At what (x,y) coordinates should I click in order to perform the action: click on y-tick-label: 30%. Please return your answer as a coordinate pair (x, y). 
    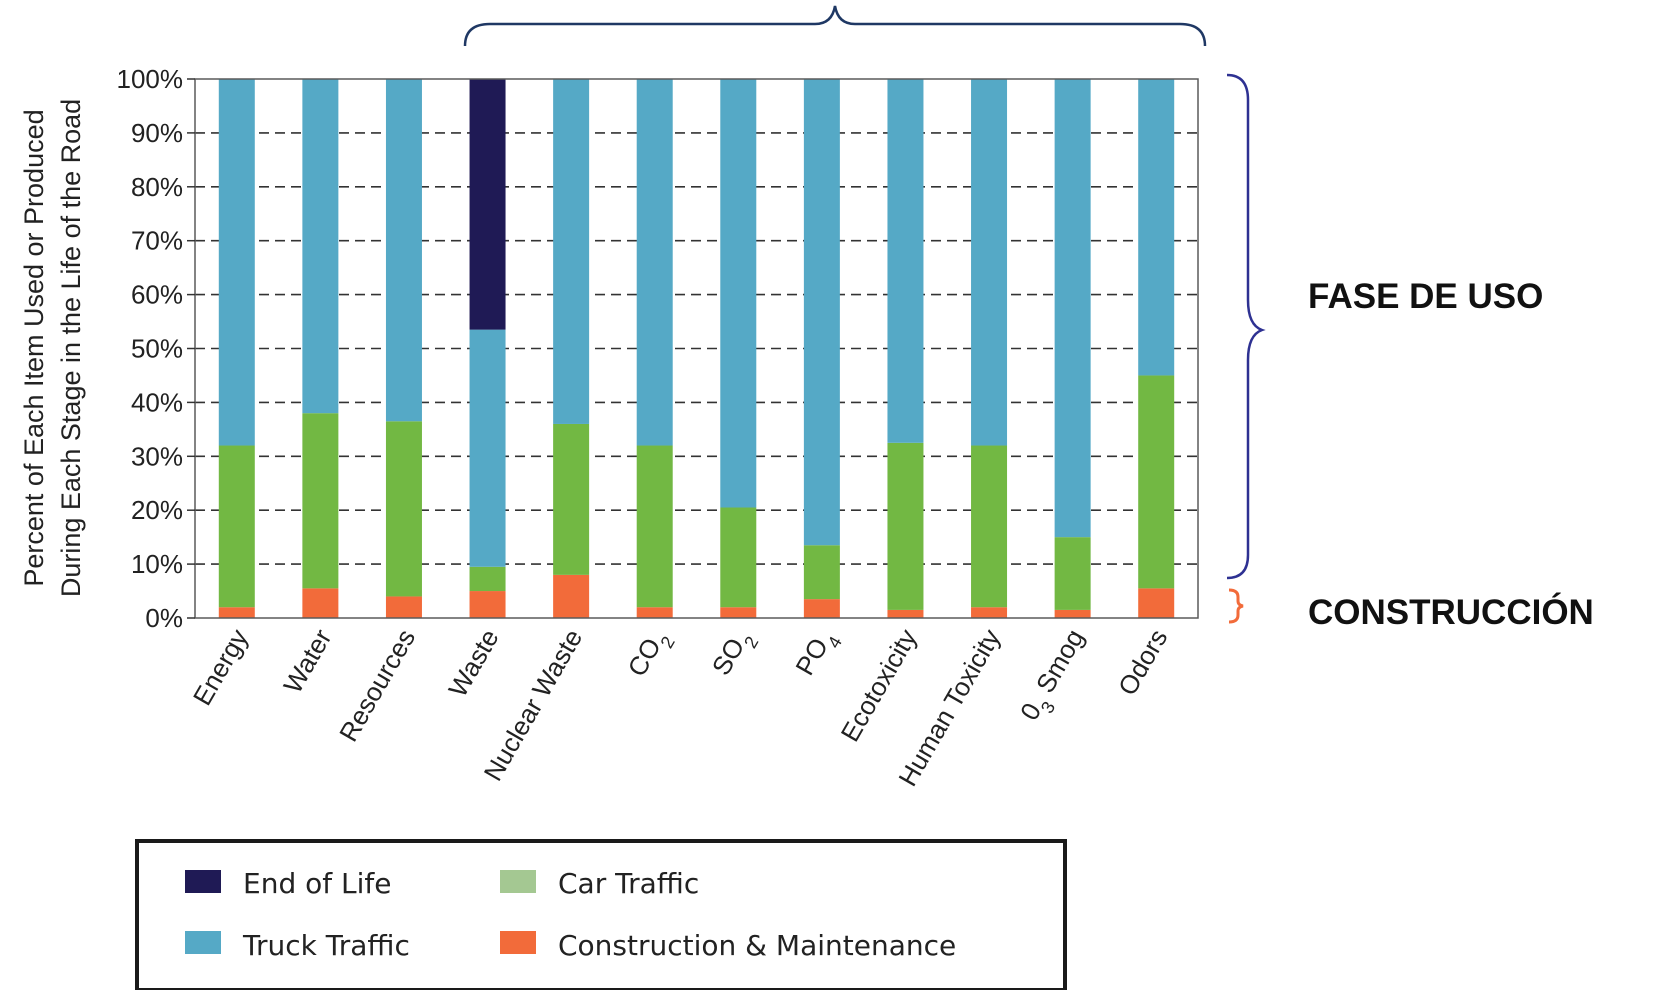
    Looking at the image, I should click on (157, 456).